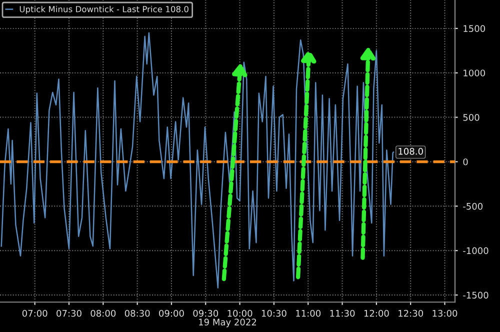 The height and width of the screenshot is (332, 500). What do you see at coordinates (475, 28) in the screenshot?
I see `y-tick-label: 1500` at bounding box center [475, 28].